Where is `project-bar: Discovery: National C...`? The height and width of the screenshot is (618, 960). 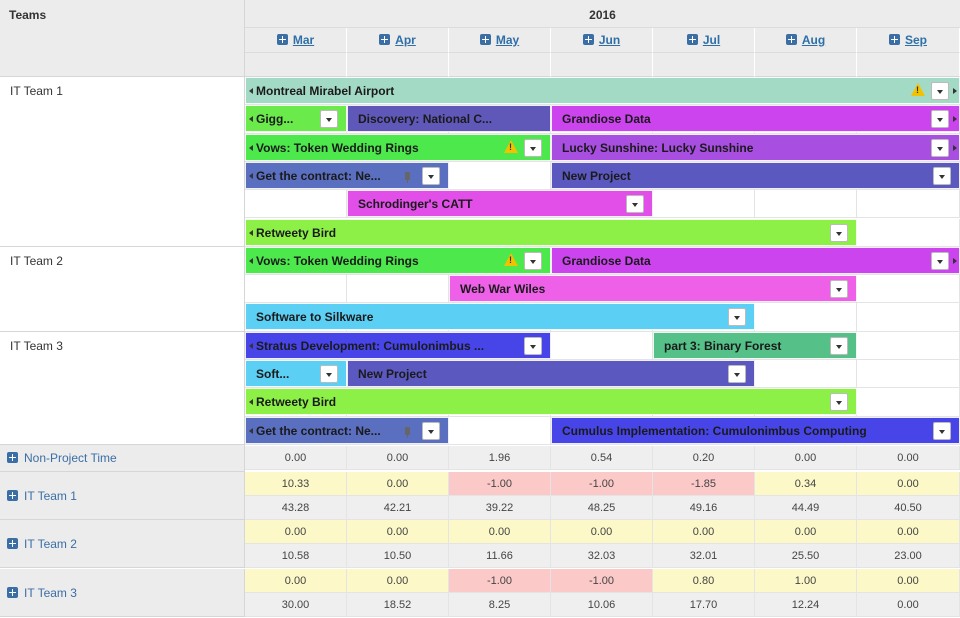 project-bar: Discovery: National C... is located at coordinates (449, 119).